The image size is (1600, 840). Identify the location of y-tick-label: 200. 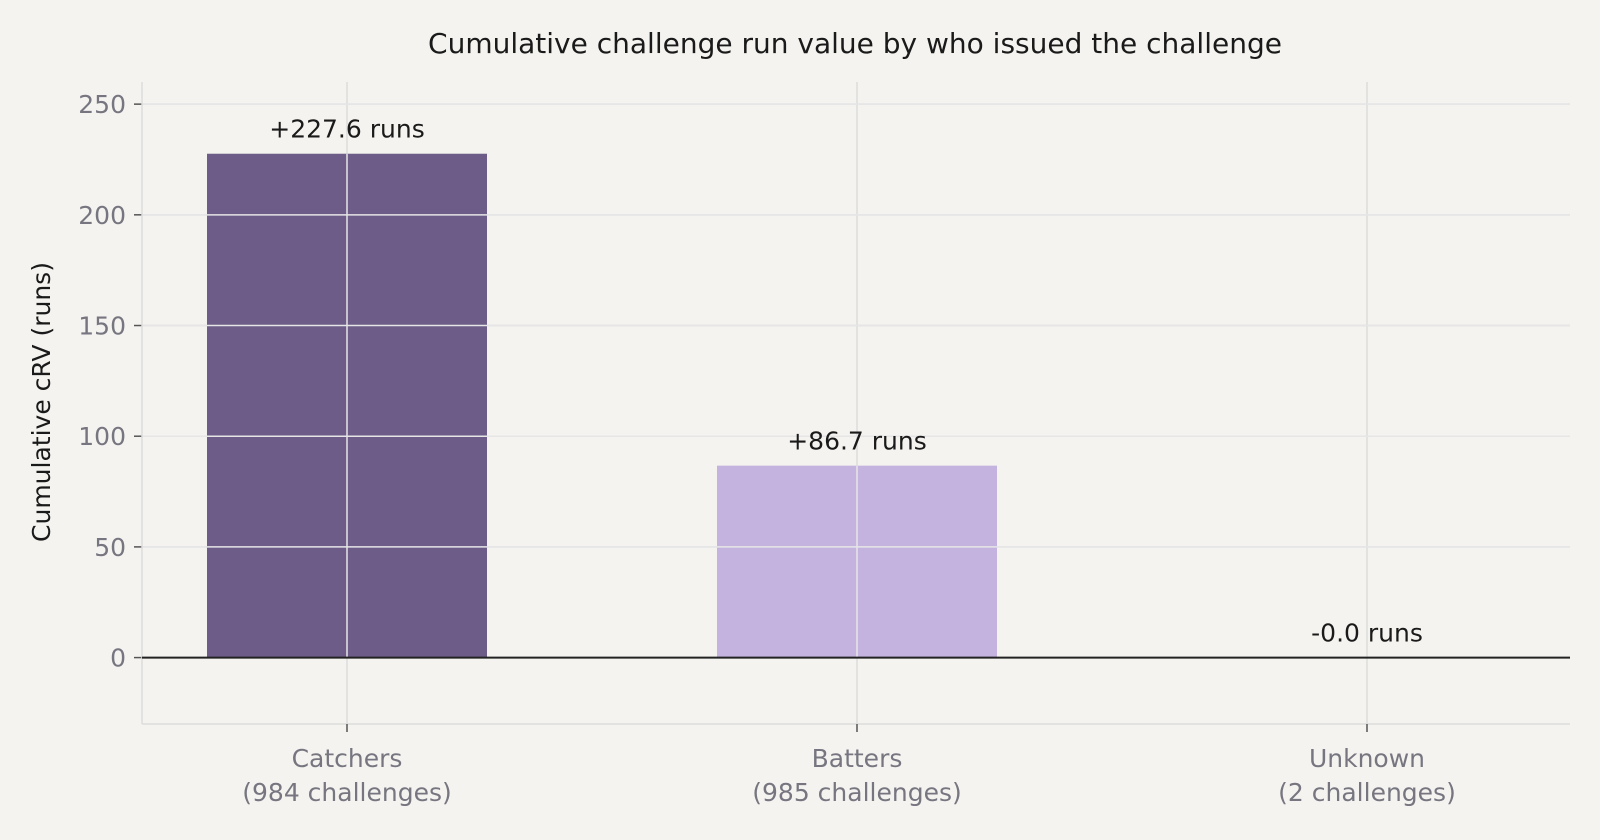
(102, 215).